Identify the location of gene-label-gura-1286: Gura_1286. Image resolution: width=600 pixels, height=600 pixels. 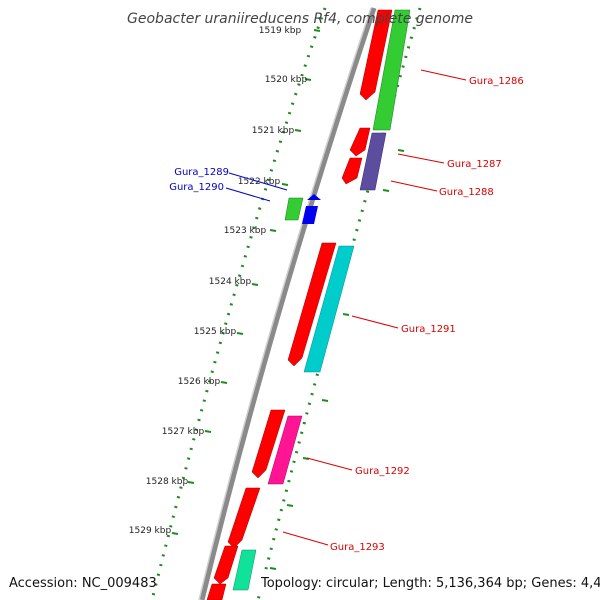
(496, 81).